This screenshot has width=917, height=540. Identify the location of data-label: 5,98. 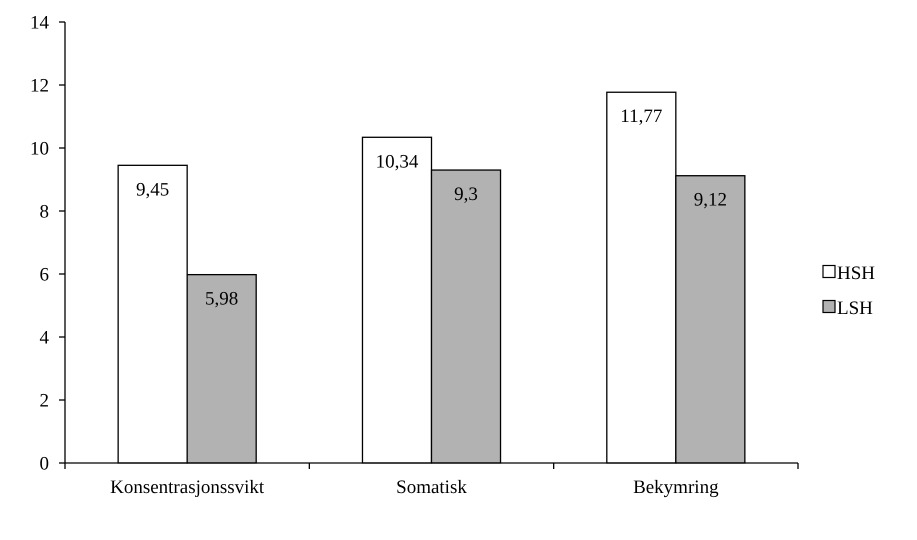
(221, 299).